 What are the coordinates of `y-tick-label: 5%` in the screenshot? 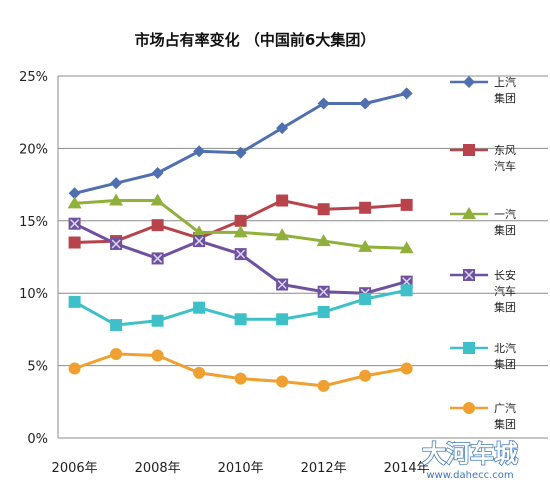 It's located at (37, 367).